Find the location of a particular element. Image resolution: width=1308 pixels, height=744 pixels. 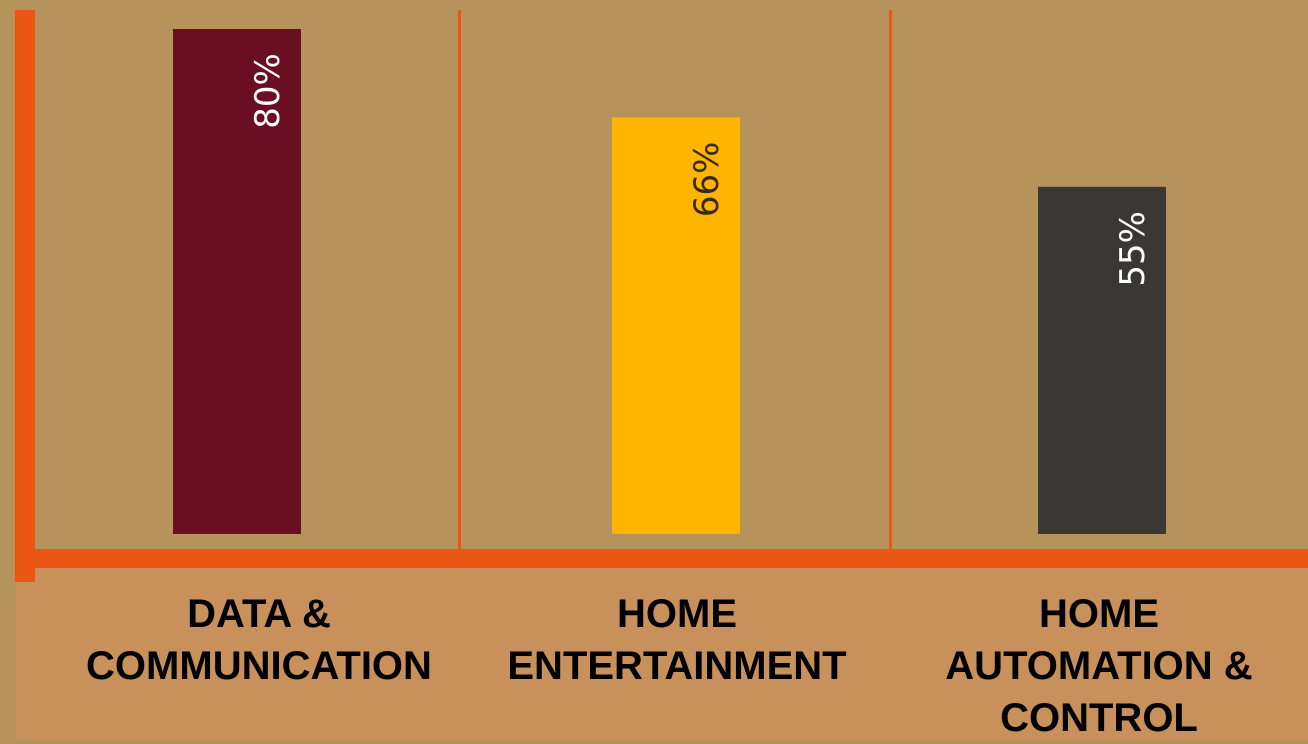

y-axis-line is located at coordinates (25, 296).